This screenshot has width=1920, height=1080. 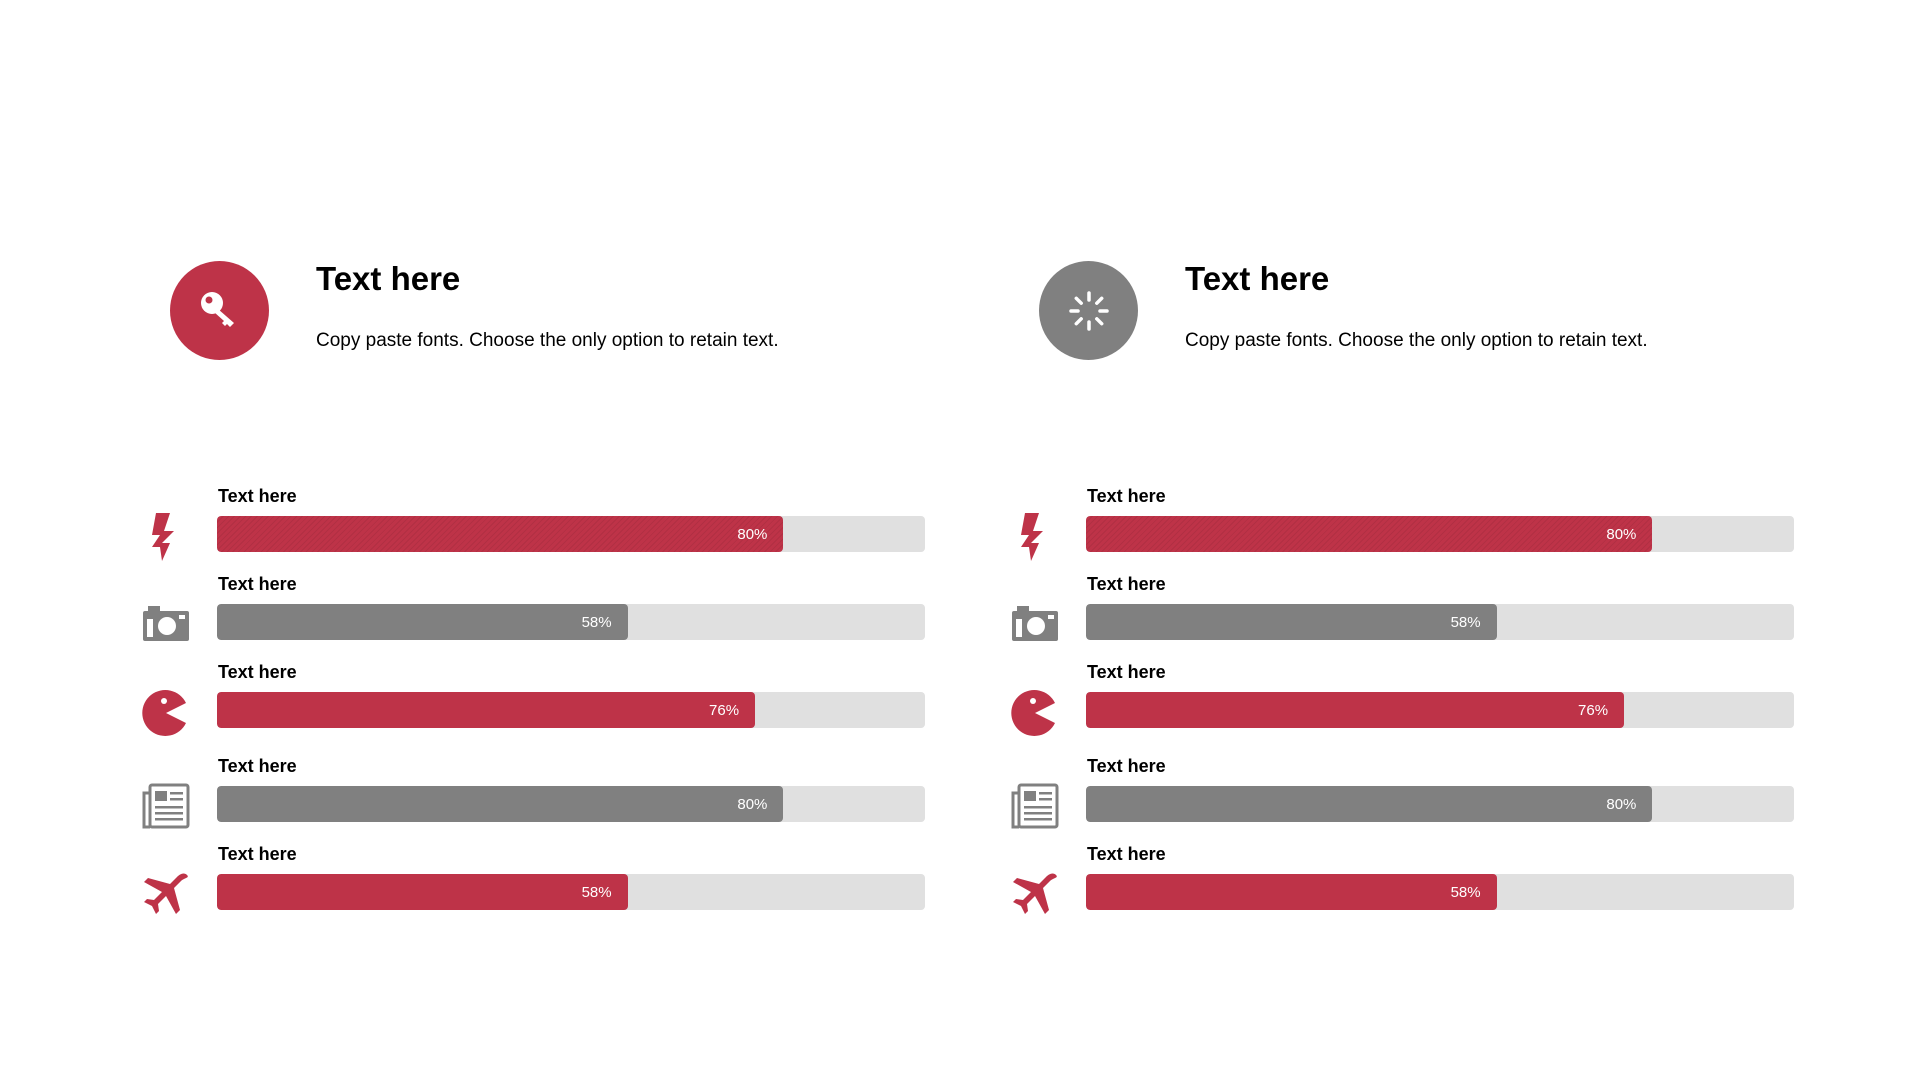 I want to click on loading-spinner-icon, so click(x=1088, y=310).